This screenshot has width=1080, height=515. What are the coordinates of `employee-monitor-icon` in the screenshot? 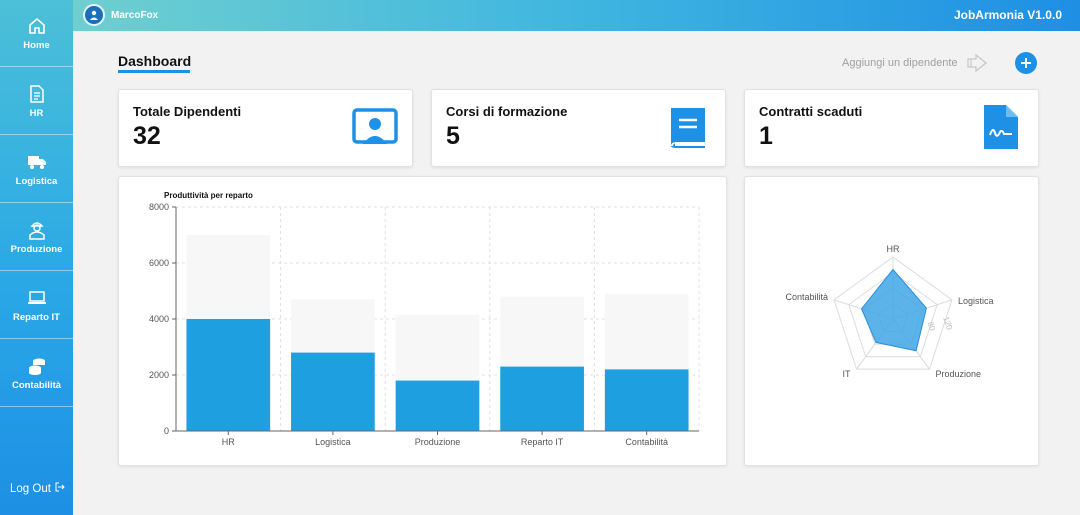 It's located at (375, 127).